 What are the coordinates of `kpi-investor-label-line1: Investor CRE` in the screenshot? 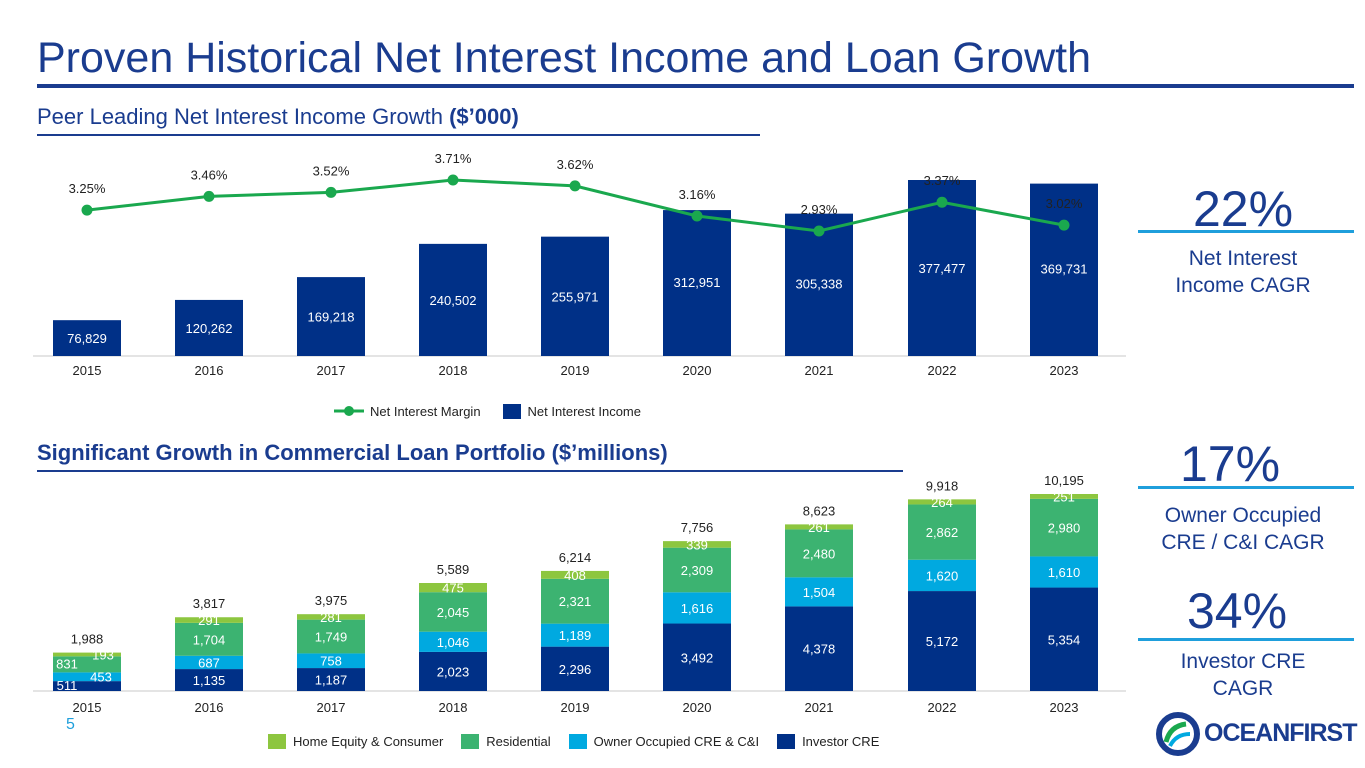 It's located at (1243, 661).